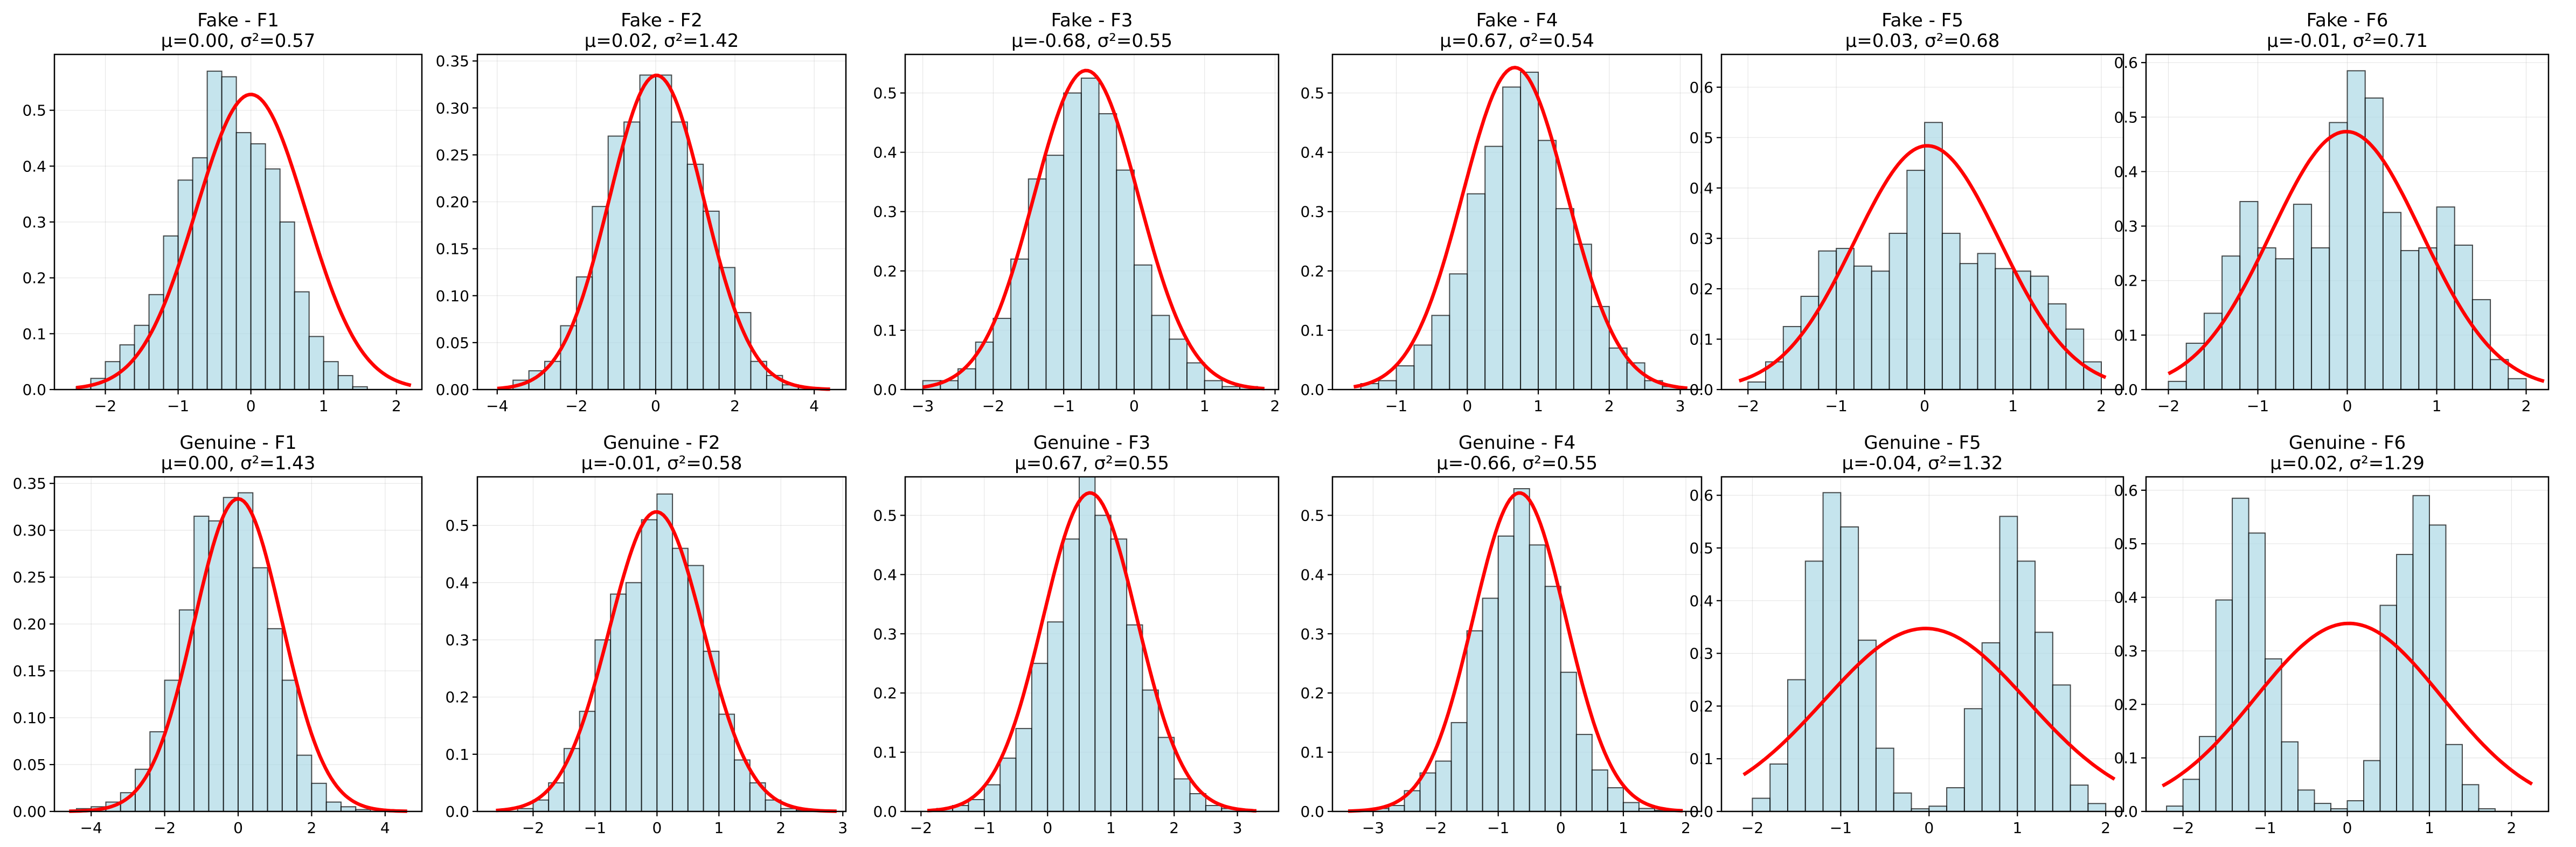  What do you see at coordinates (661, 464) in the screenshot?
I see `subplot-stats: μ=-0.01, σ²=0.58` at bounding box center [661, 464].